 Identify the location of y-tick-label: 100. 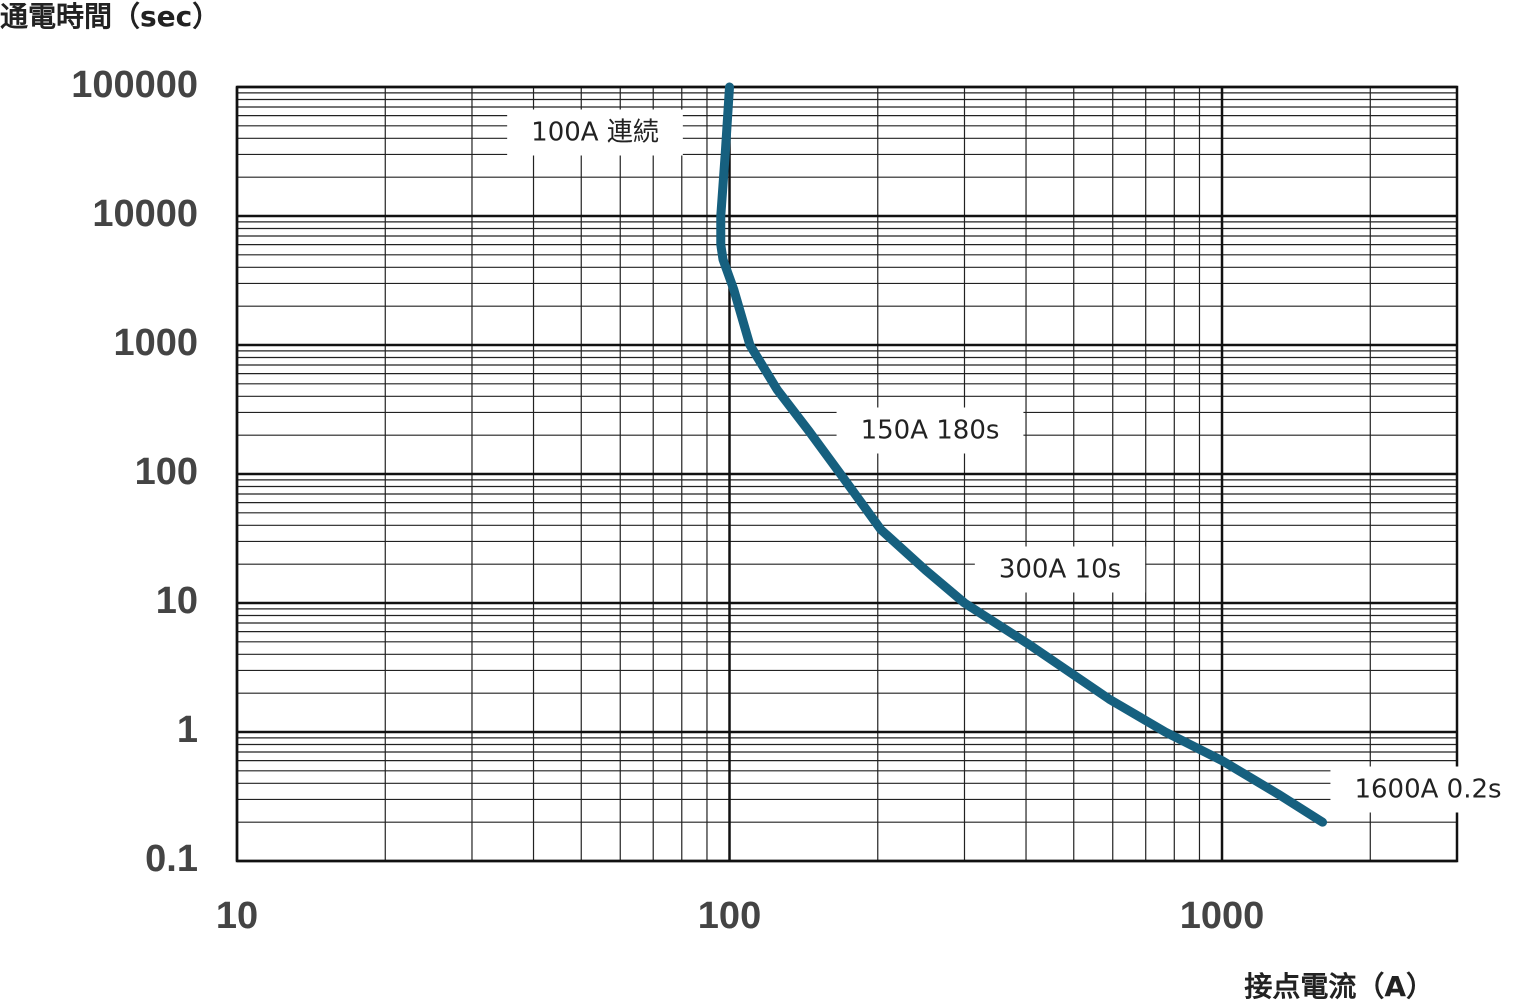
(166, 472).